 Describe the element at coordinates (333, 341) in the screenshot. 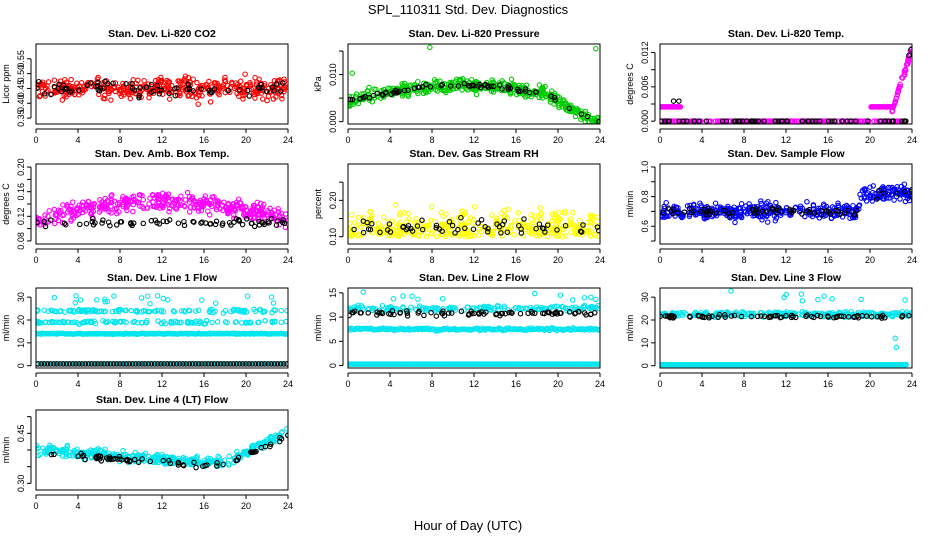

I see `y-tick-label: 5` at that location.